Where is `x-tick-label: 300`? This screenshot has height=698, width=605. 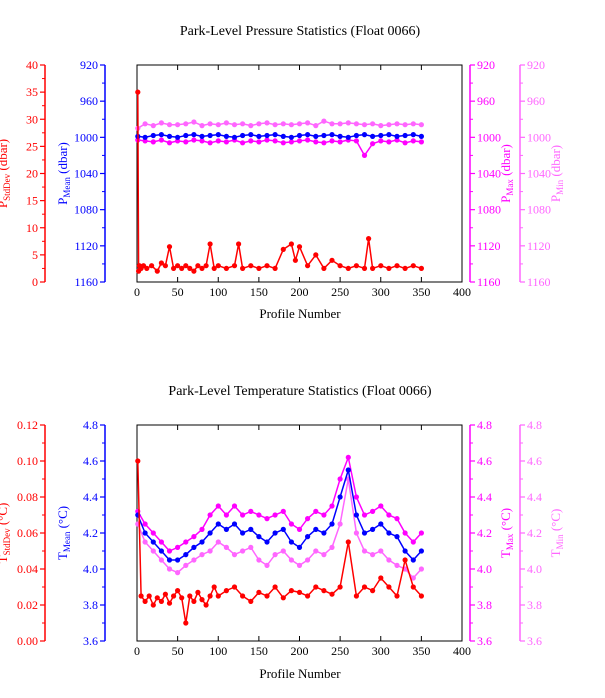
x-tick-label: 300 is located at coordinates (381, 292).